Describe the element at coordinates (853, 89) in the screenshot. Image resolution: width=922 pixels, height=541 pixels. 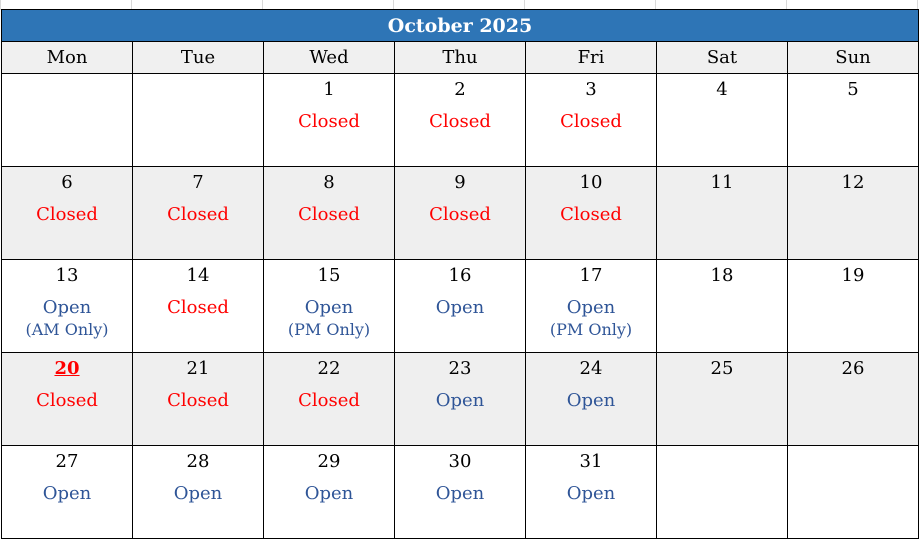
I see `day-number: 5` at that location.